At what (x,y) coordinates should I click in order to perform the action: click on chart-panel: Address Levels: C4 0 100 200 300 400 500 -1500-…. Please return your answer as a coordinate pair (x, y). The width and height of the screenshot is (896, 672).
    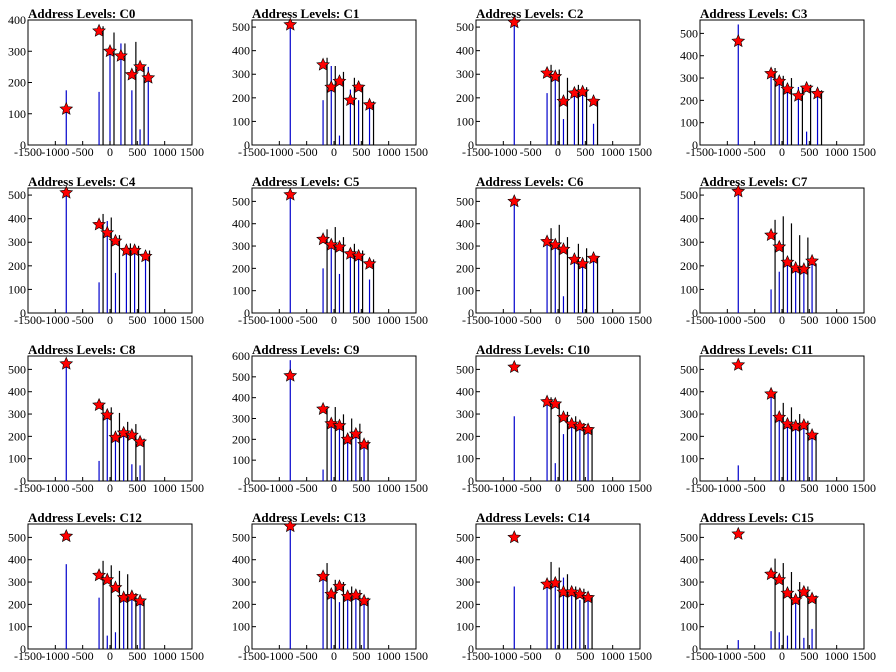
    Looking at the image, I should click on (112, 252).